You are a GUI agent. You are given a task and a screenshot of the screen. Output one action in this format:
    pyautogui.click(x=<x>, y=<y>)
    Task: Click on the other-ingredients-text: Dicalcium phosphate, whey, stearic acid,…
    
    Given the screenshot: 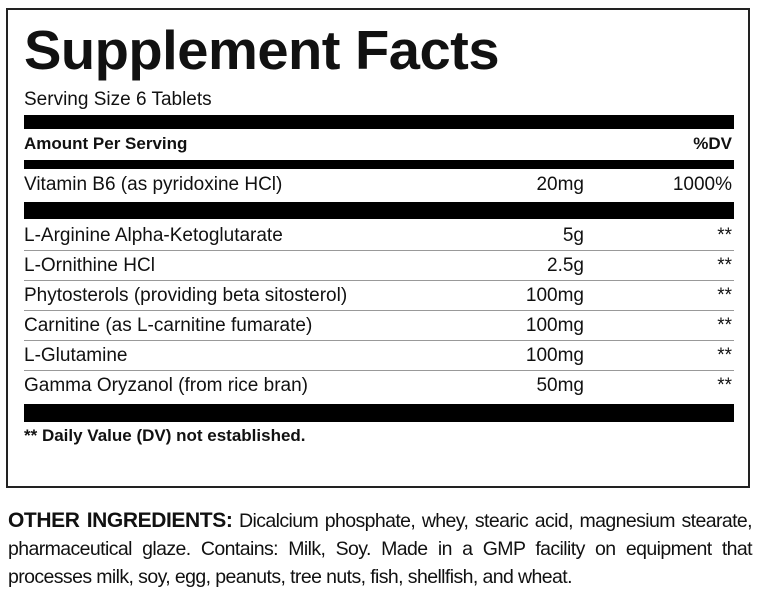 What is the action you would take?
    pyautogui.click(x=380, y=549)
    